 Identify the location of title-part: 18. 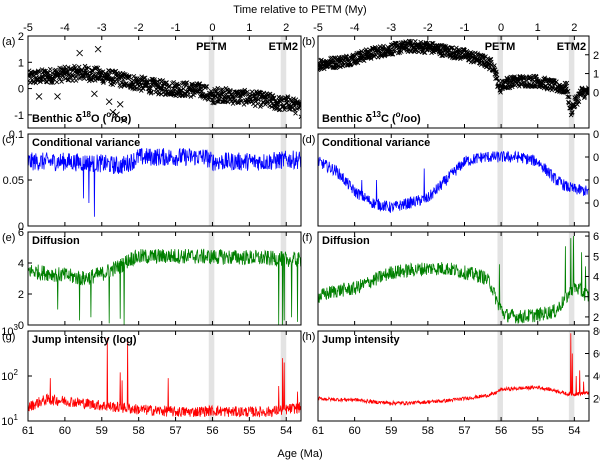
(86, 114).